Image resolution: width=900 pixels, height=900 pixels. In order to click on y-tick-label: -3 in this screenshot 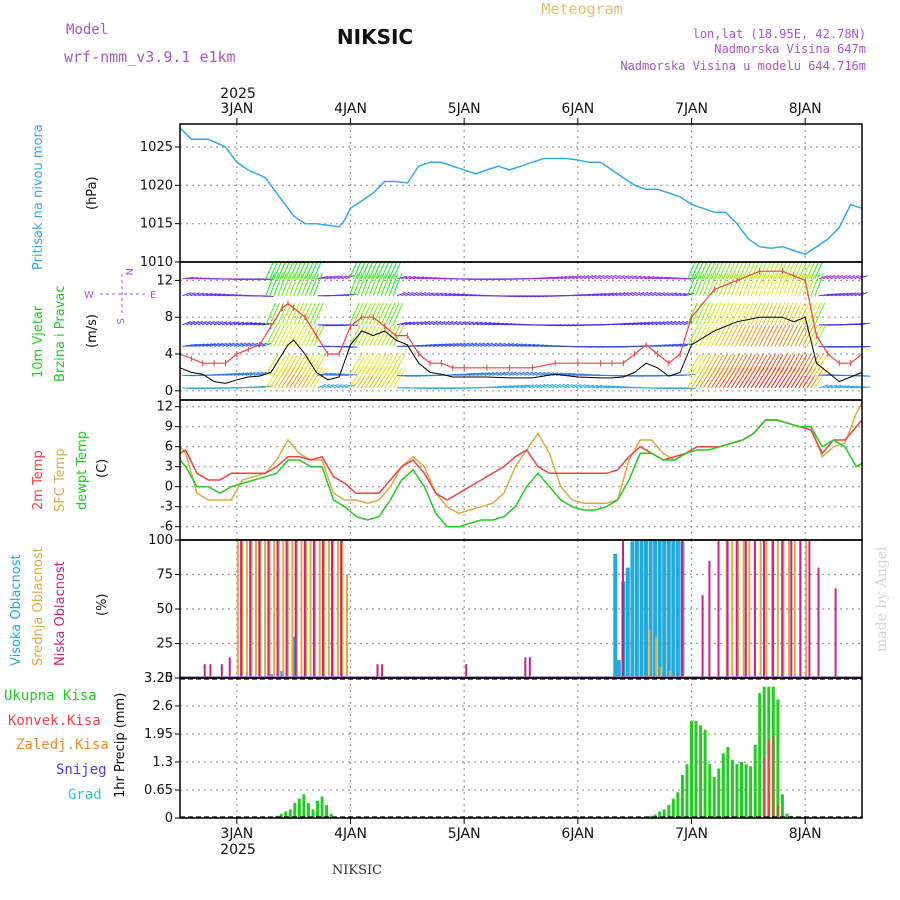, I will do `click(166, 507)`.